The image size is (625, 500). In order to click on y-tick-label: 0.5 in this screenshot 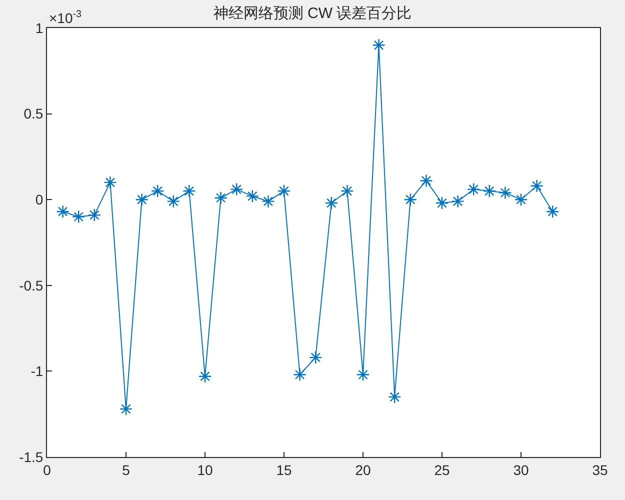, I will do `click(34, 114)`.